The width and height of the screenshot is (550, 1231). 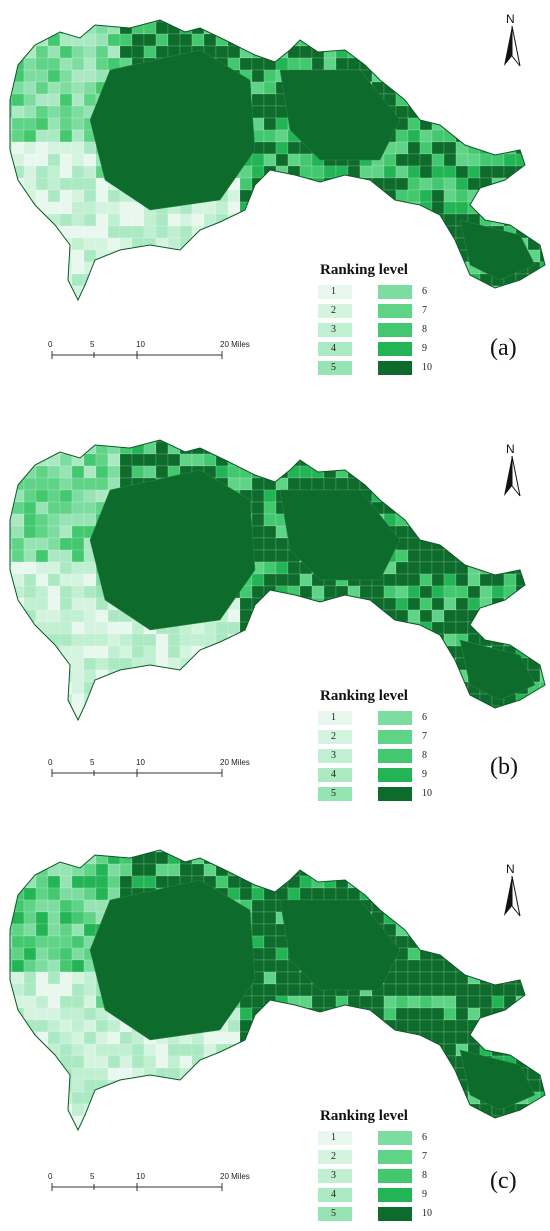 What do you see at coordinates (504, 767) in the screenshot?
I see `panel-label: (b)` at bounding box center [504, 767].